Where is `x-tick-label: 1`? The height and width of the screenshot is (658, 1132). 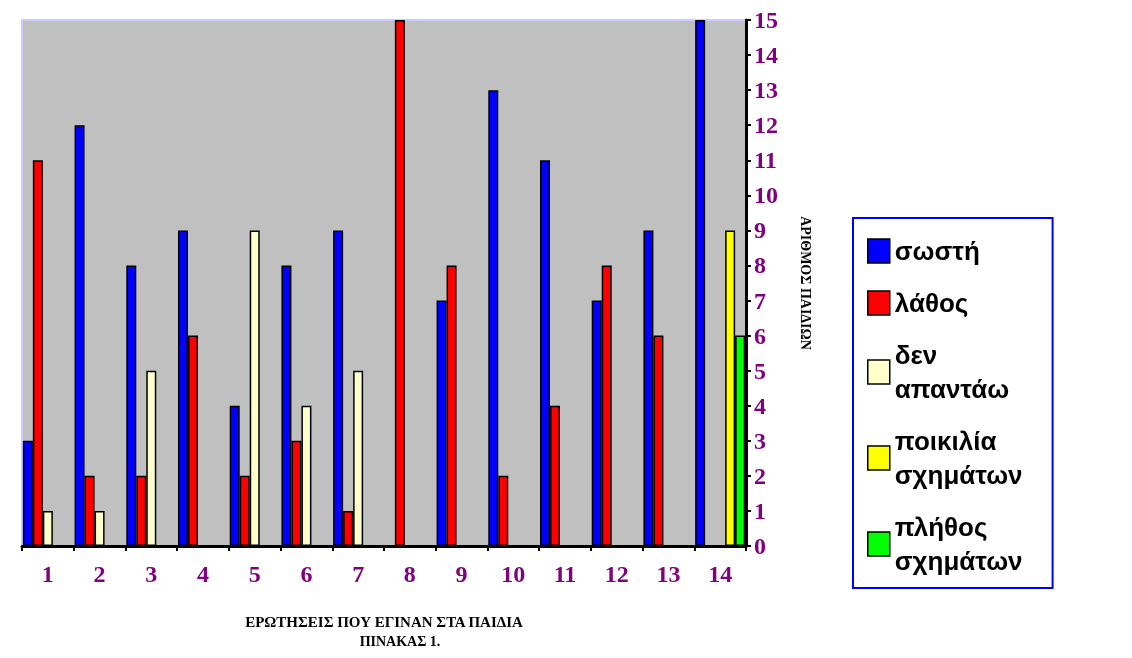
x-tick-label: 1 is located at coordinates (47, 574).